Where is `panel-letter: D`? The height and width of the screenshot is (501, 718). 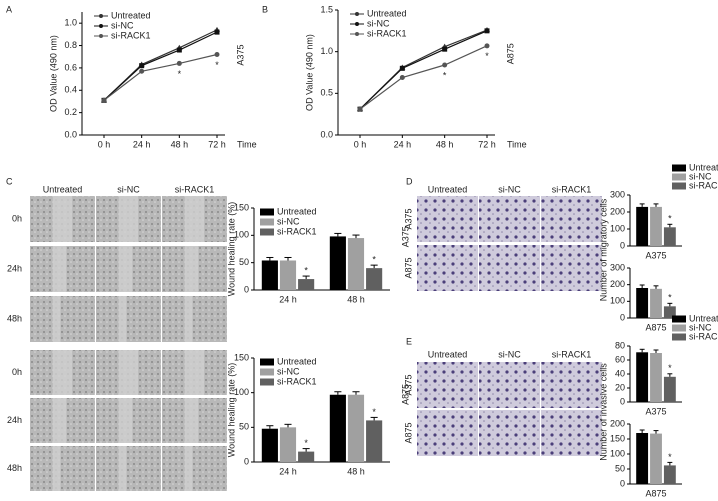
panel-letter: D is located at coordinates (409, 181).